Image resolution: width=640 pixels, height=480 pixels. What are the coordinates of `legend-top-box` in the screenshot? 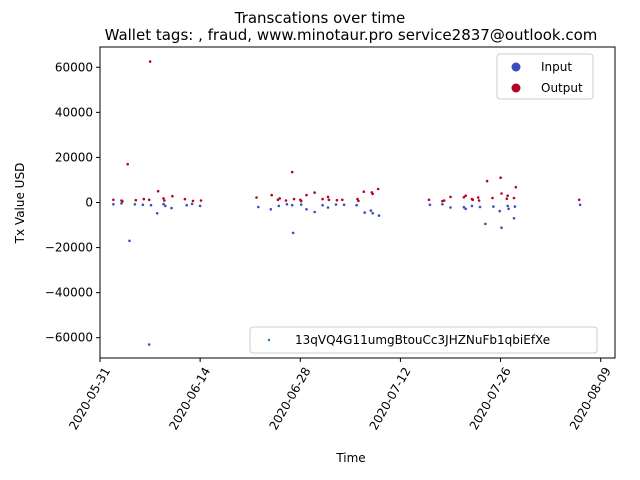 It's located at (545, 76).